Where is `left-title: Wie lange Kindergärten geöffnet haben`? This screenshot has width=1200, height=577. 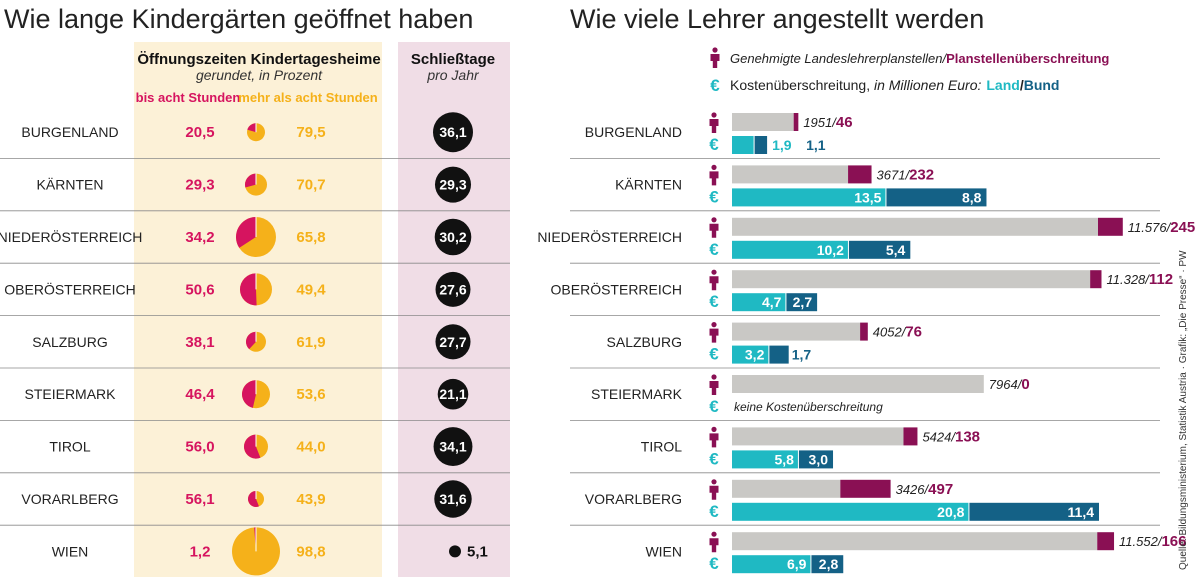
left-title: Wie lange Kindergärten geöffnet haben is located at coordinates (238, 19).